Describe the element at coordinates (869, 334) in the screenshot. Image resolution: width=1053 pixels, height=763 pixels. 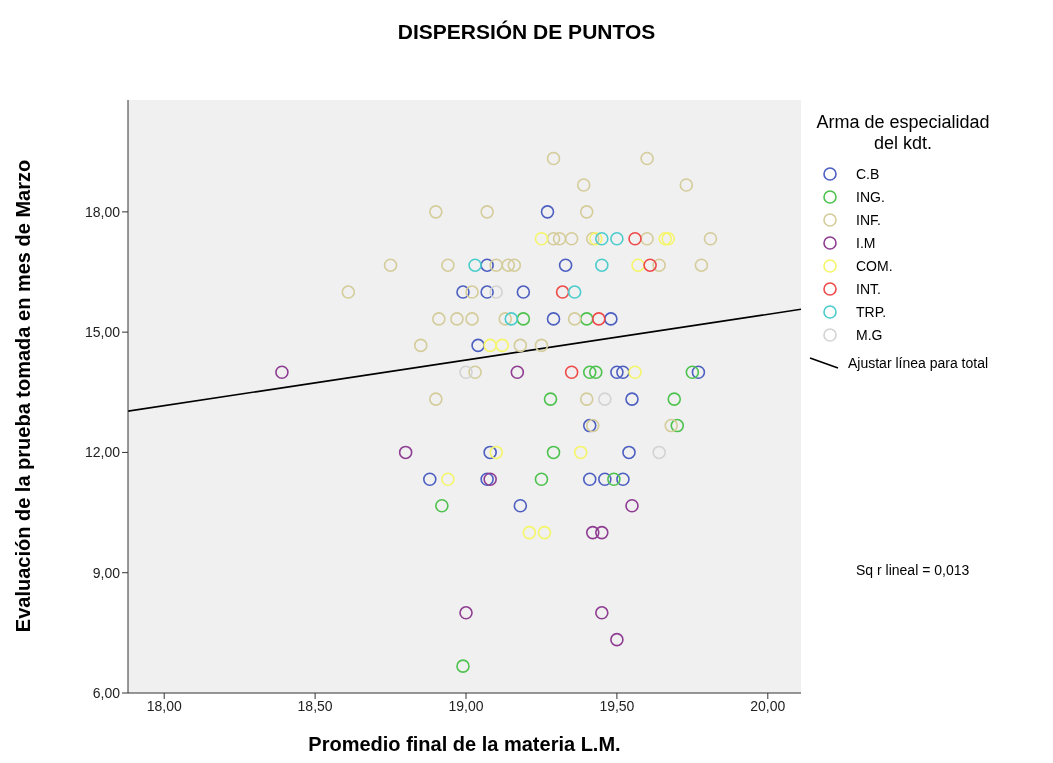
I see `legend-label: M.G` at that location.